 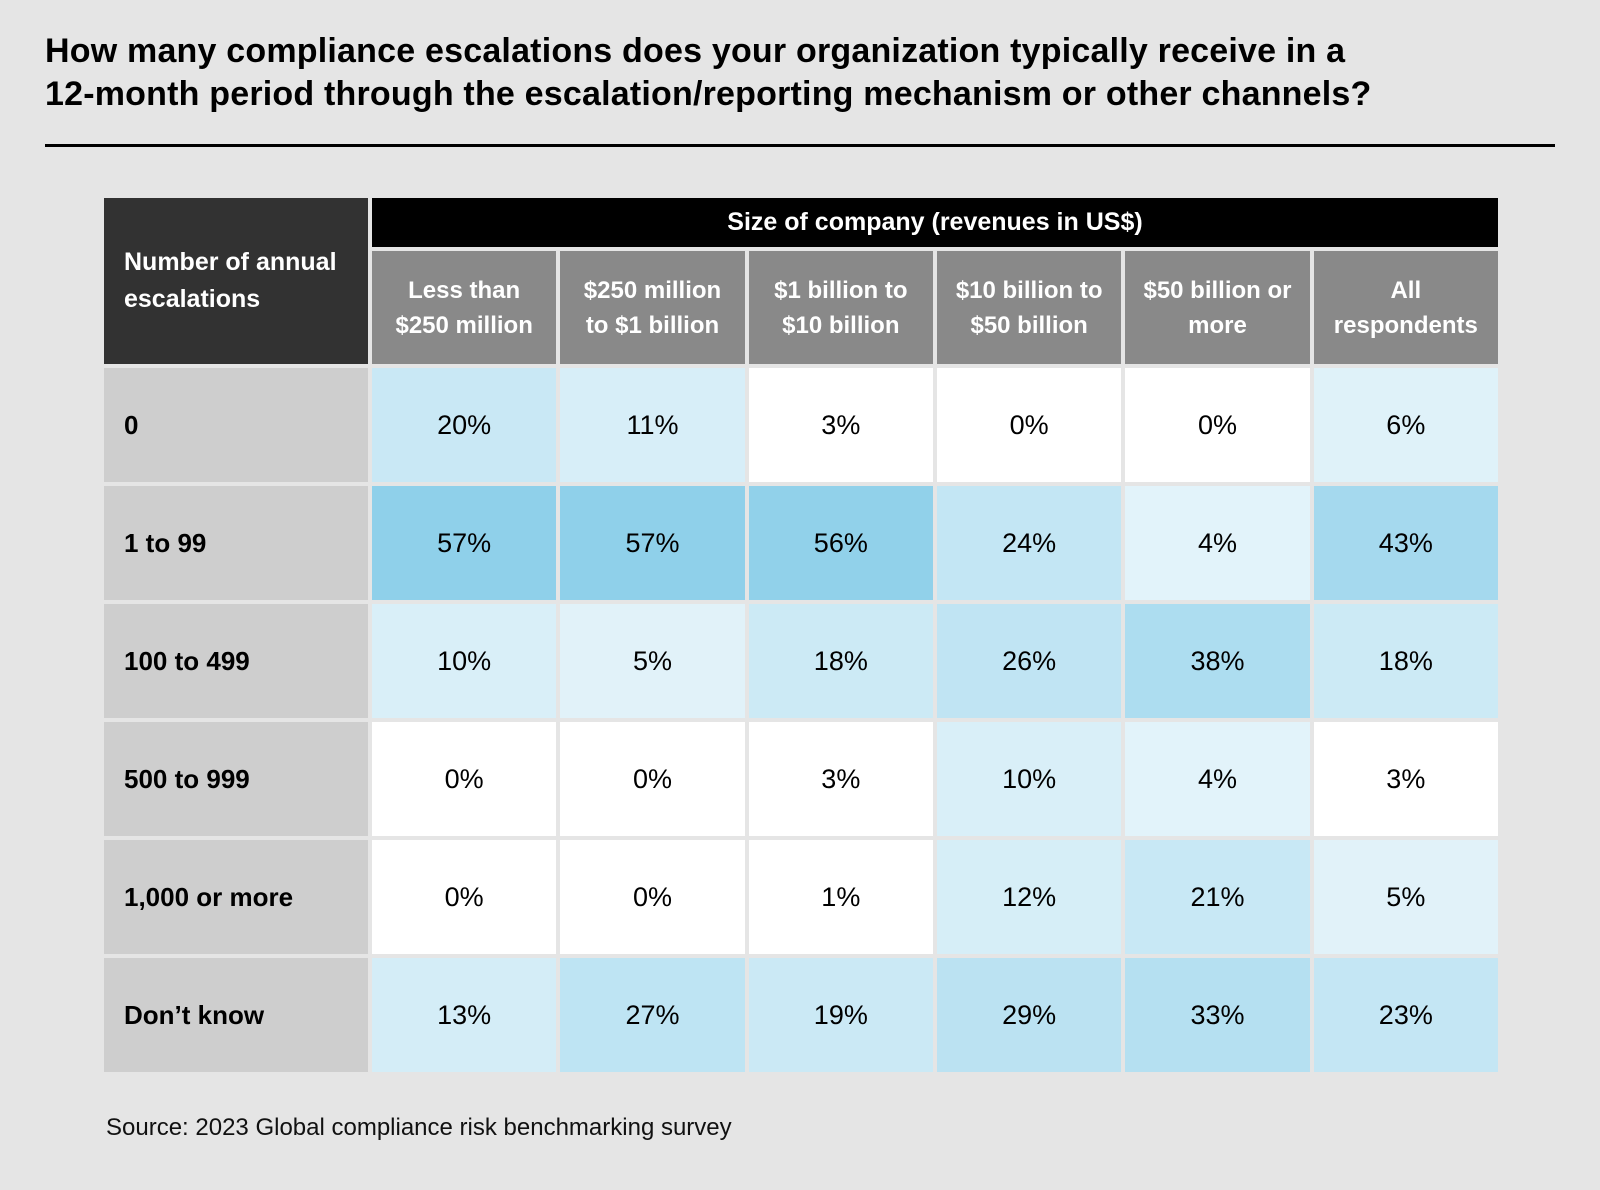 I want to click on column-header-10b-to-50b: $10 billion to $50 billion, so click(x=1029, y=307).